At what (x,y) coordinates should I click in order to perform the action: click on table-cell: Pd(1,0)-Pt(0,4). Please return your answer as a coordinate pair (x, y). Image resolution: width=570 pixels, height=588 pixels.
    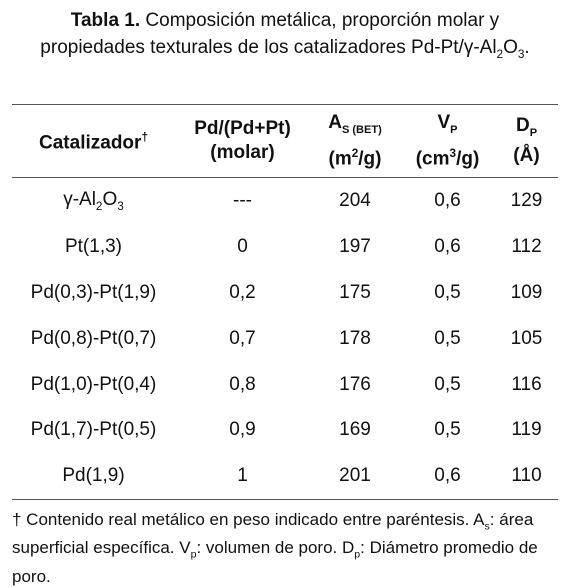
    Looking at the image, I should click on (93, 384).